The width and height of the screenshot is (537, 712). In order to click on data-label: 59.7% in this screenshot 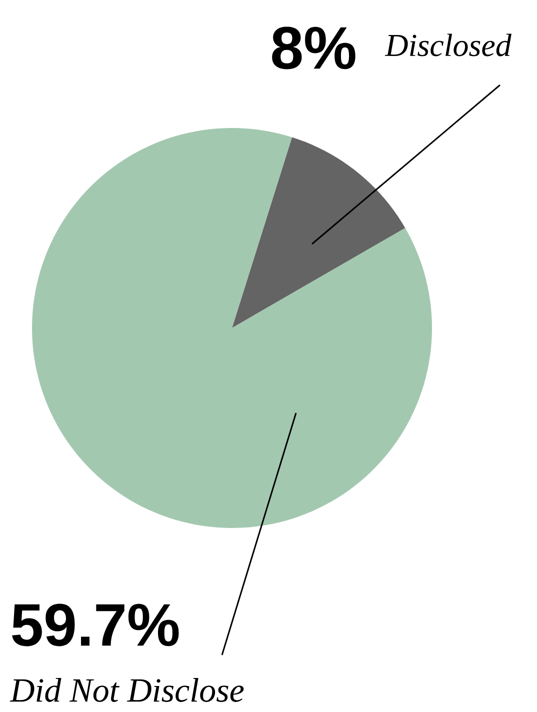, I will do `click(95, 625)`.